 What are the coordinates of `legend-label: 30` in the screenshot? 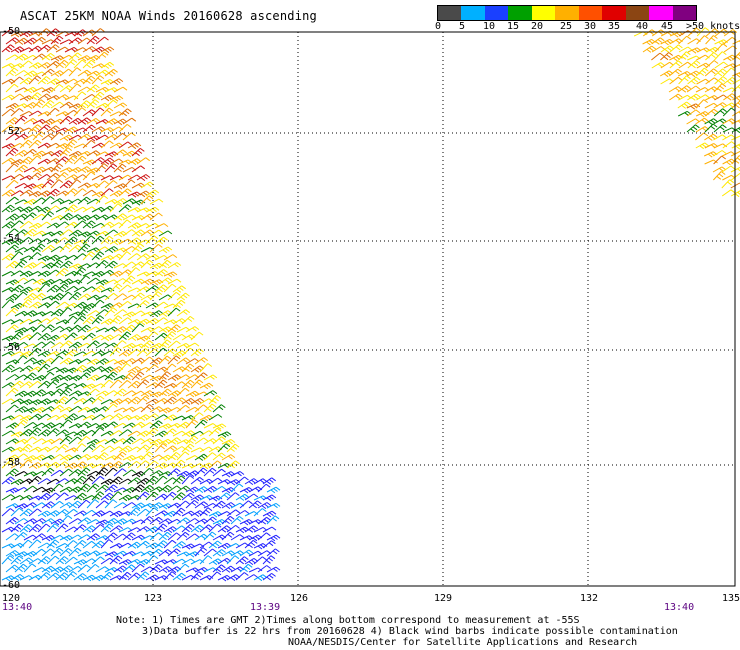 It's located at (590, 26).